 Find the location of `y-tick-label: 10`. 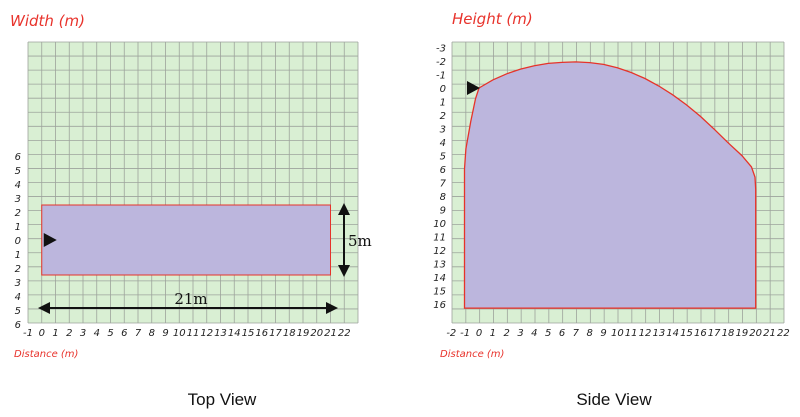

y-tick-label: 10 is located at coordinates (439, 224).